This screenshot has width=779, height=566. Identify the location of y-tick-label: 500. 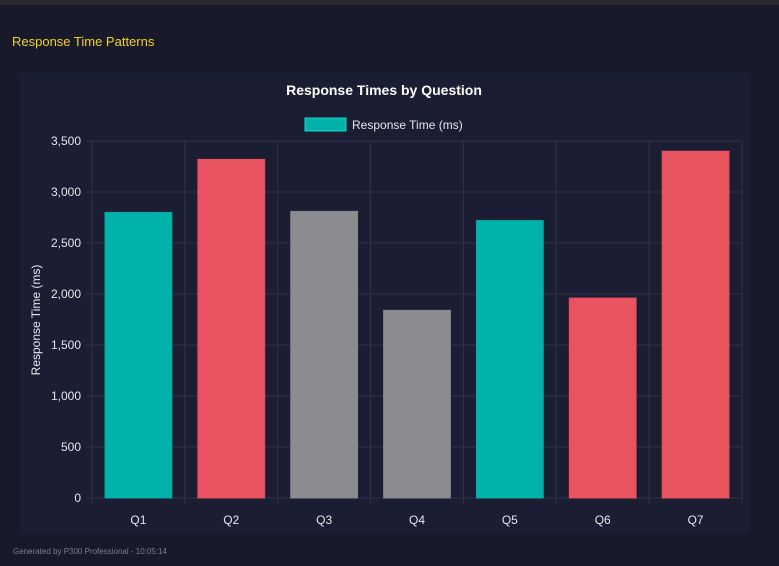
(71, 447).